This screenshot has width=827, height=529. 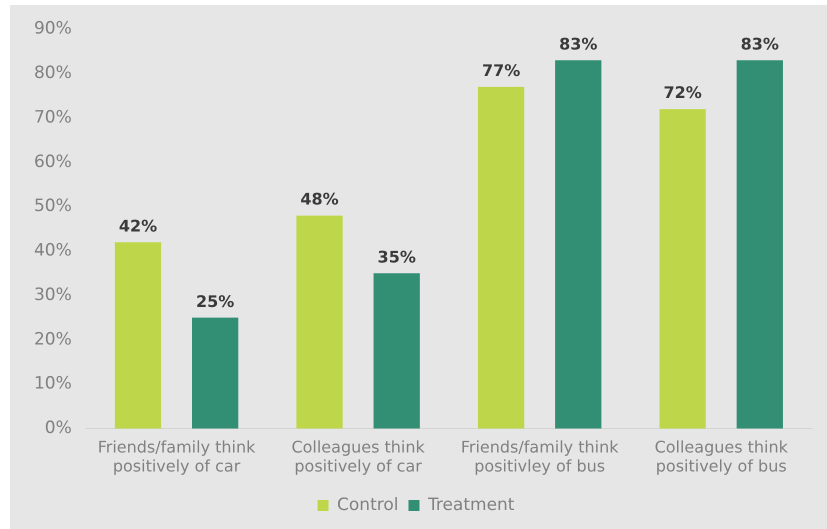 I want to click on data-label: 72%, so click(x=682, y=92).